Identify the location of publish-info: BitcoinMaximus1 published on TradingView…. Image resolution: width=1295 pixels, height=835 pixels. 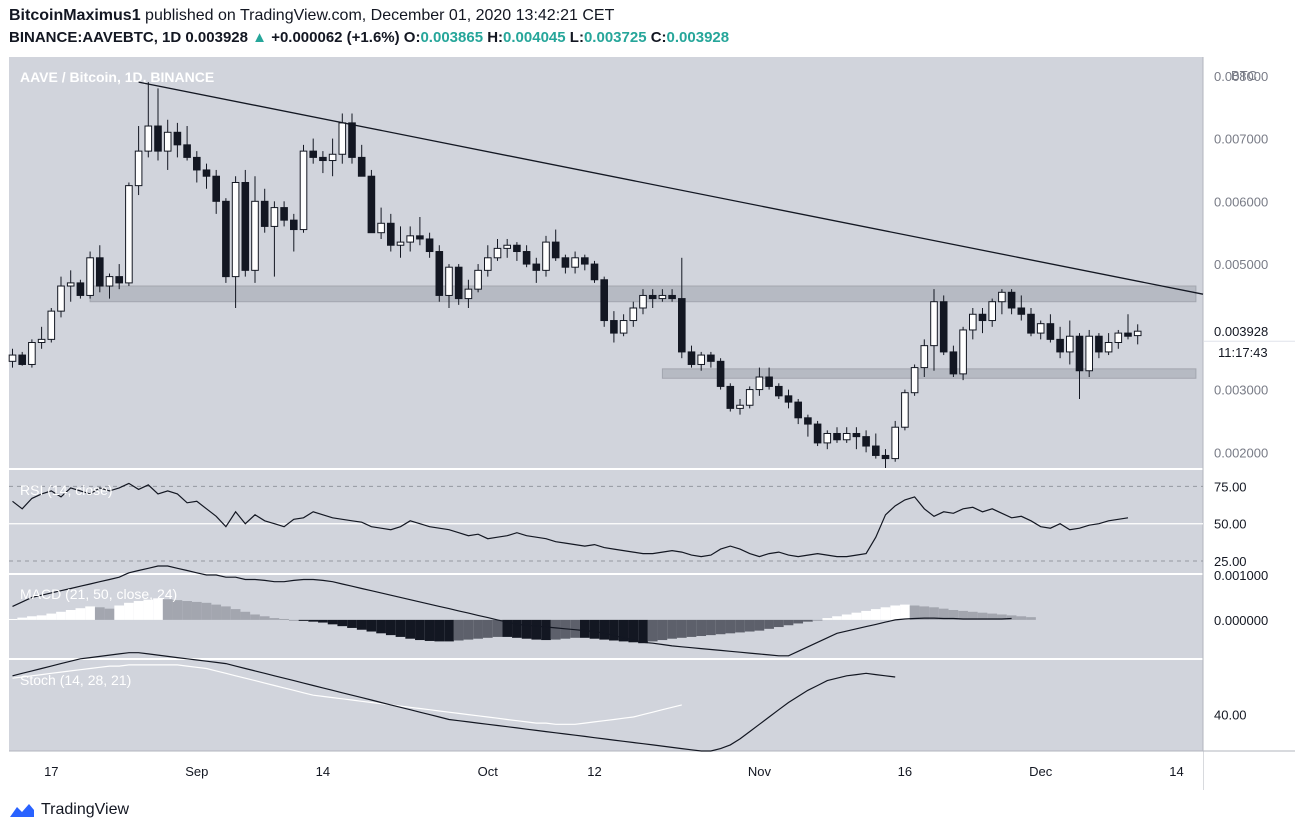
(311, 16).